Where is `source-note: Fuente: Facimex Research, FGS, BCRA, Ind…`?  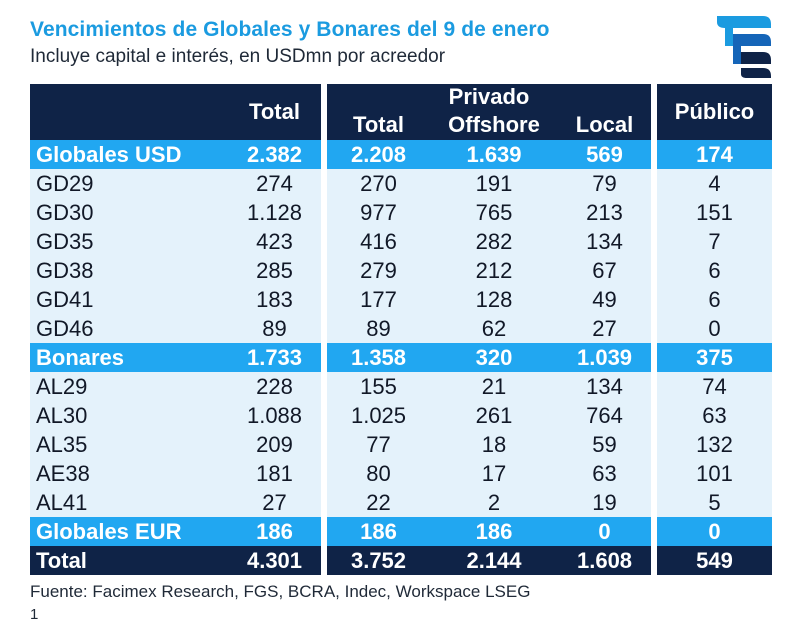
source-note: Fuente: Facimex Research, FGS, BCRA, Ind… is located at coordinates (280, 591).